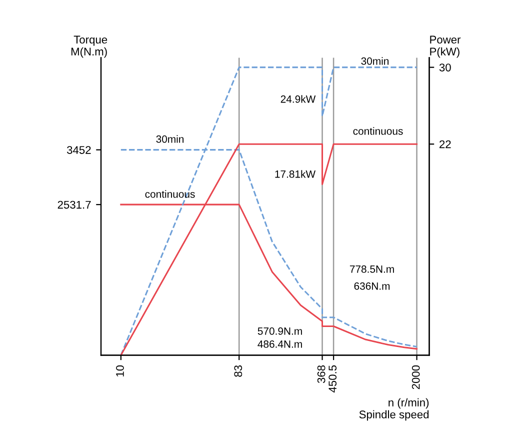 This screenshot has width=505, height=444. What do you see at coordinates (120, 370) in the screenshot?
I see `x-tick-label: 10` at bounding box center [120, 370].